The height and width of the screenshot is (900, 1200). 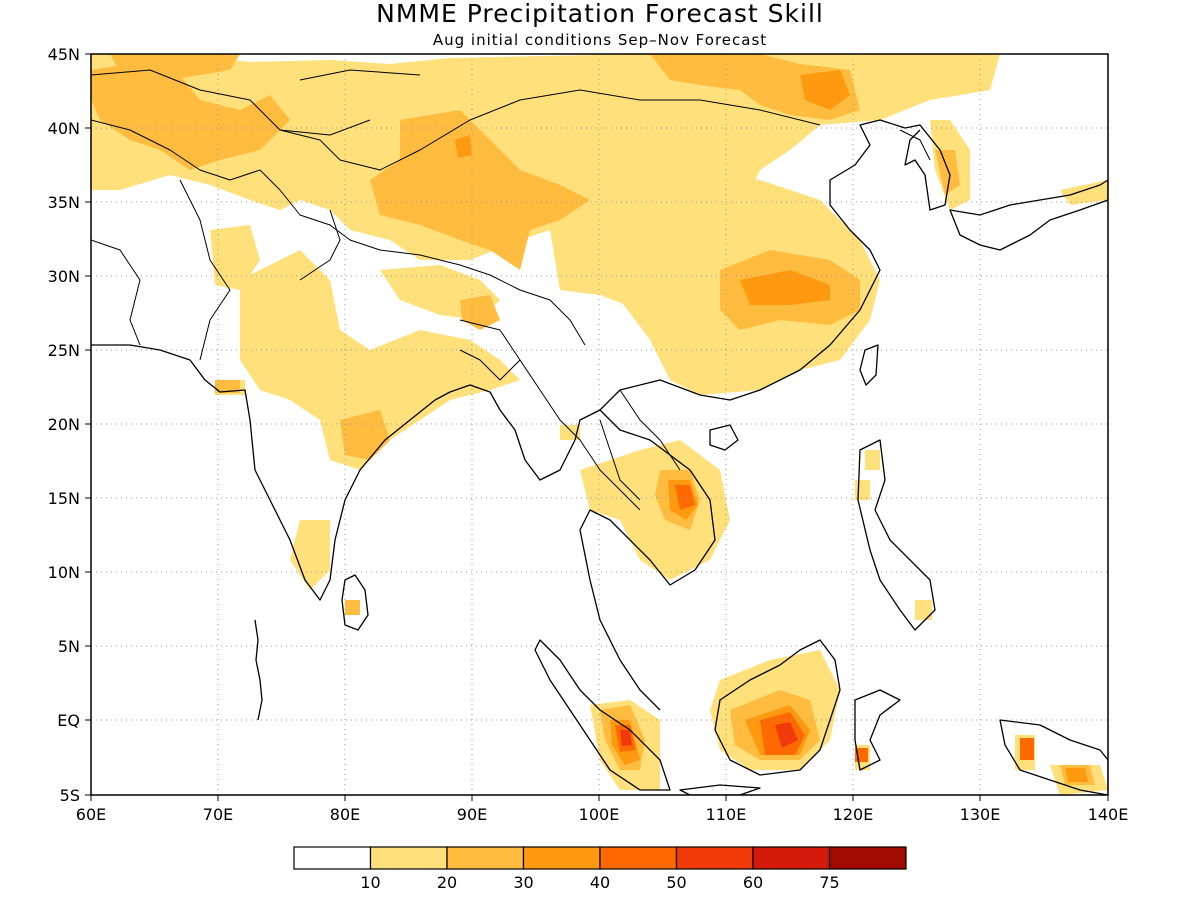 I want to click on lat-tick-label: 35N, so click(x=64, y=202).